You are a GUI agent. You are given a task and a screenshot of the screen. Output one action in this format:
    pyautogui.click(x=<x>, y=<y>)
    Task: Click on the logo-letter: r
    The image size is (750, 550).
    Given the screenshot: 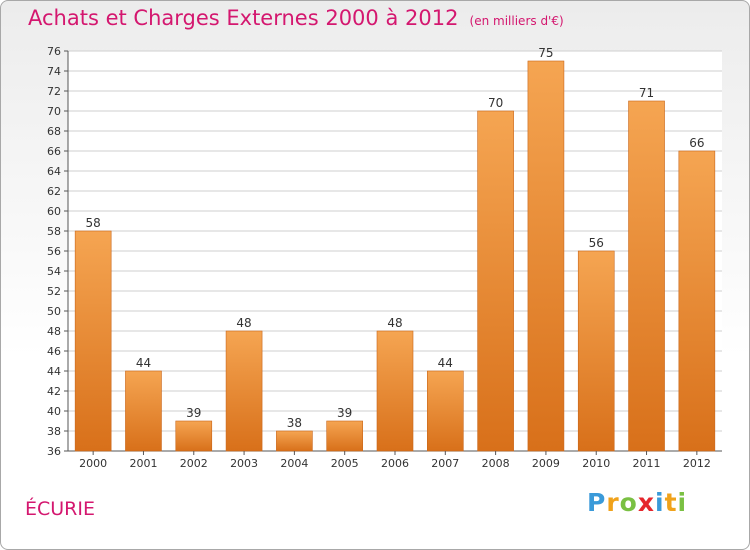 What is the action you would take?
    pyautogui.click(x=613, y=502)
    